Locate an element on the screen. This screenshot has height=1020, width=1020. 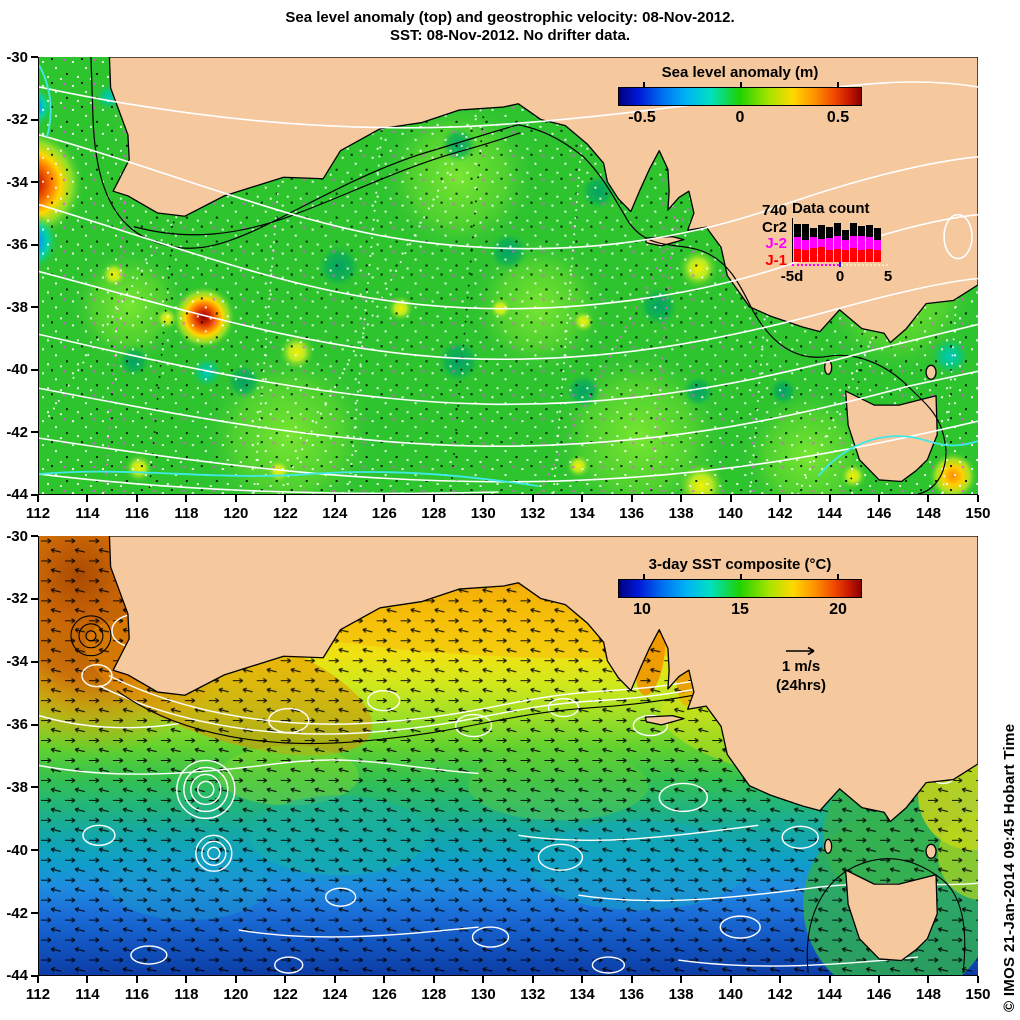
data-count-legend-item: 740 is located at coordinates (774, 210).